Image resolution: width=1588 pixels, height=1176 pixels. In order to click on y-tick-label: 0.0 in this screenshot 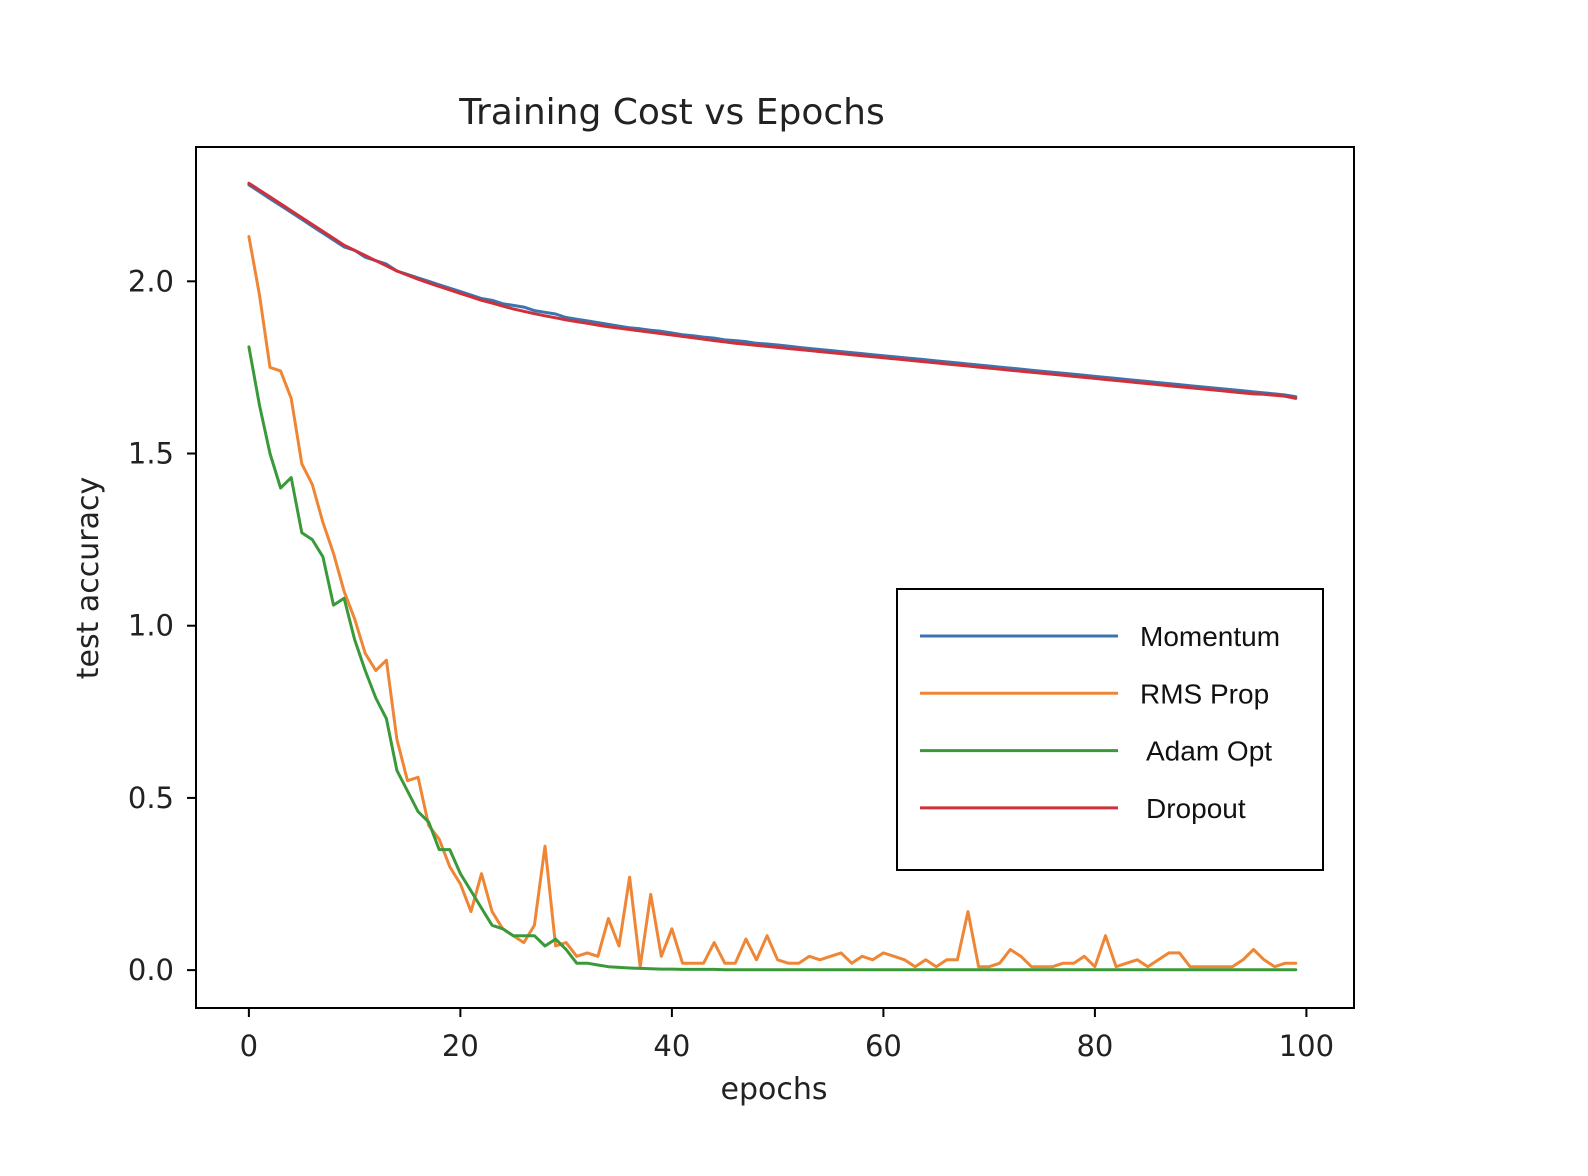, I will do `click(151, 970)`.